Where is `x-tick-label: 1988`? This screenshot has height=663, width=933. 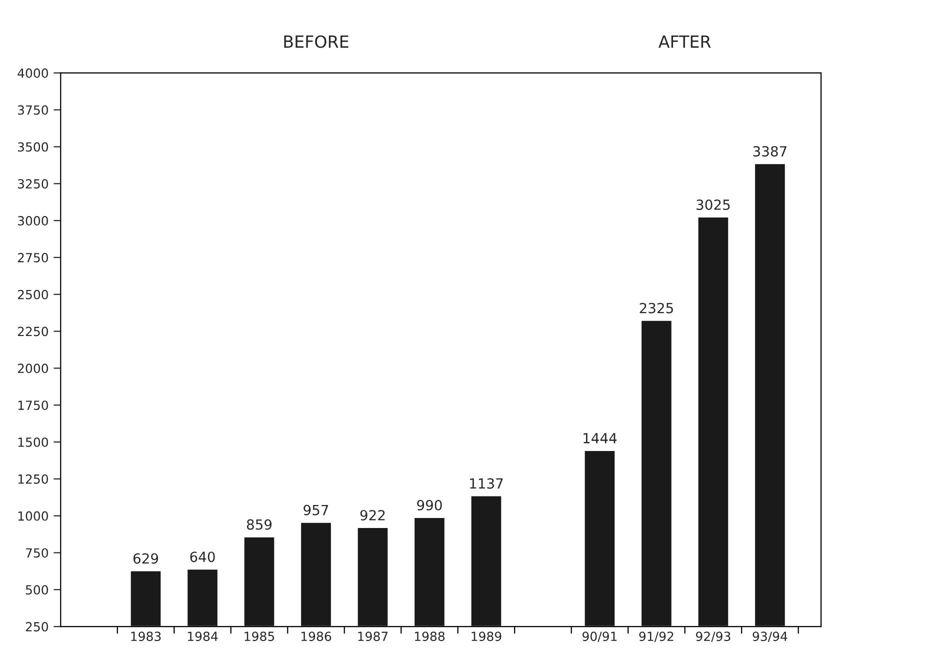 x-tick-label: 1988 is located at coordinates (429, 637).